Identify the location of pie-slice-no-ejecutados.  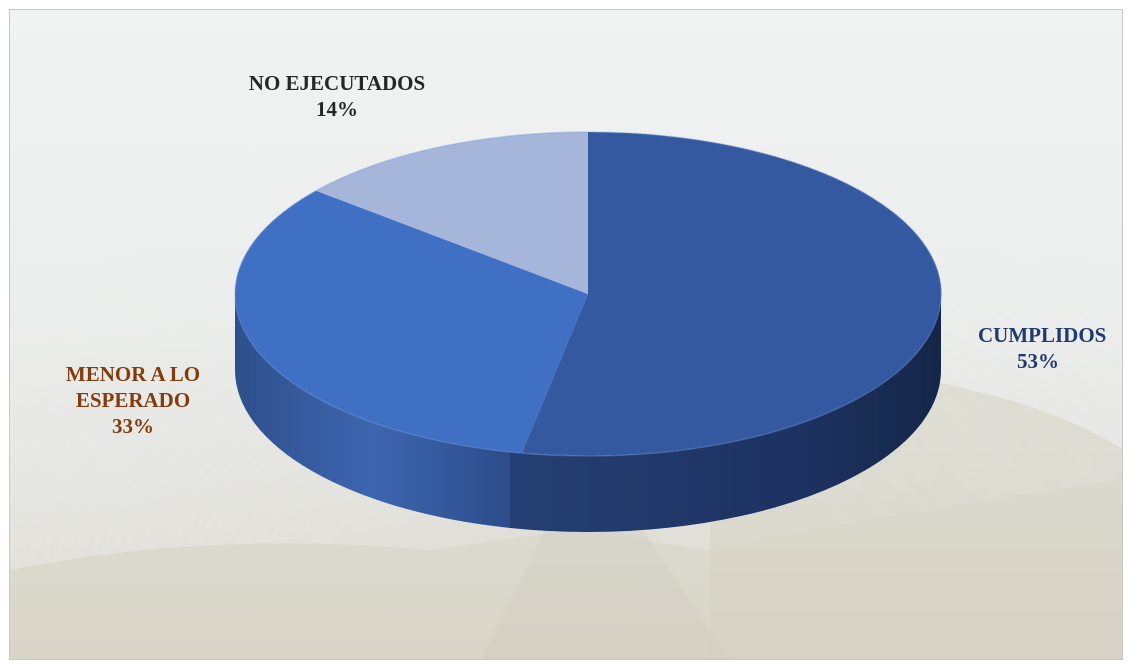
(452, 213).